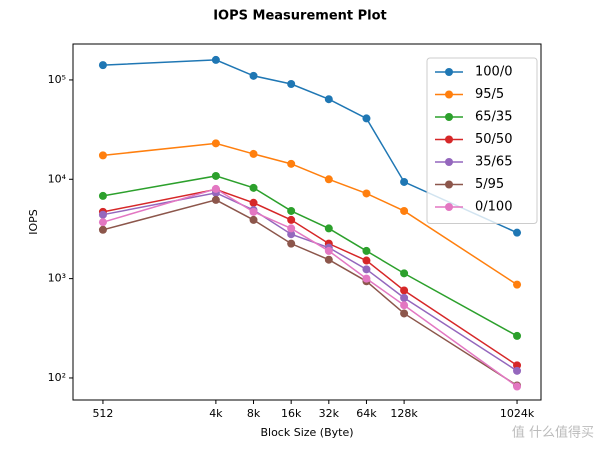  Describe the element at coordinates (102, 413) in the screenshot. I see `x-tick-label: 512` at that location.